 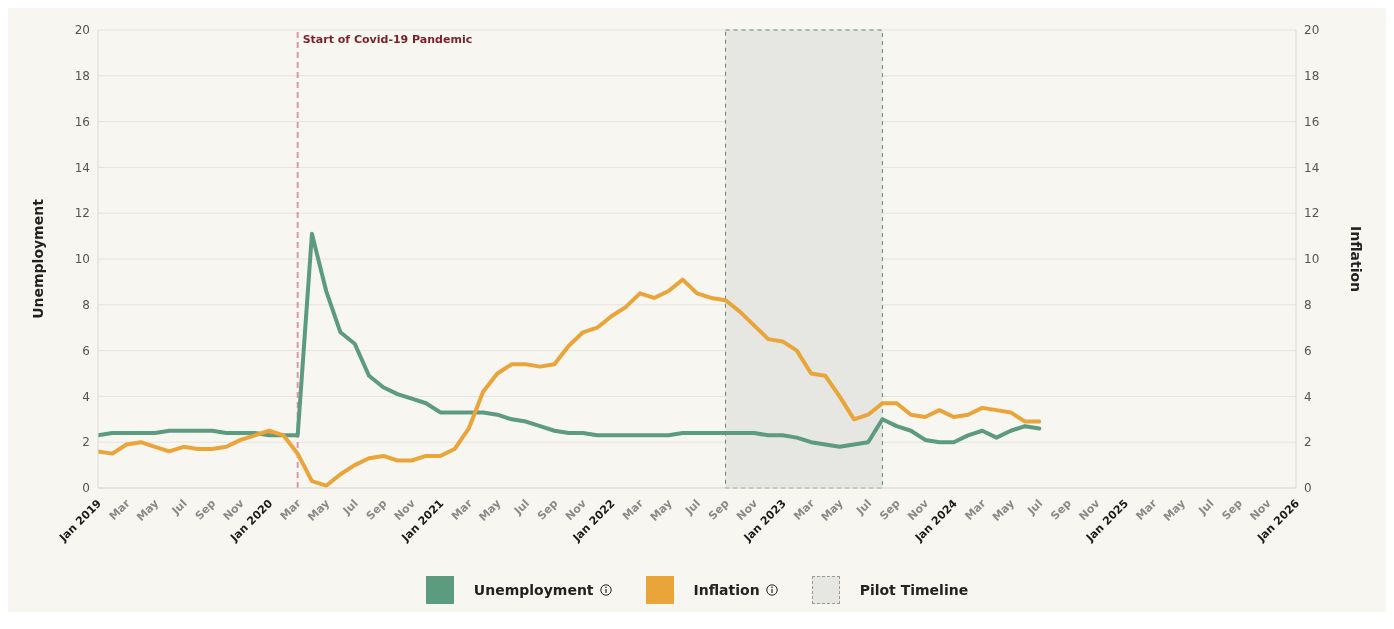 What do you see at coordinates (1312, 76) in the screenshot?
I see `y2-tick-label: 18` at bounding box center [1312, 76].